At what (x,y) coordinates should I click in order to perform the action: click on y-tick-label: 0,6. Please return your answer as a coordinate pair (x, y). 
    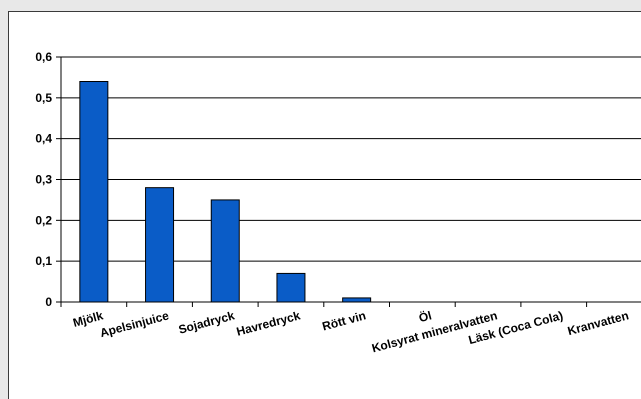
    Looking at the image, I should click on (43, 57).